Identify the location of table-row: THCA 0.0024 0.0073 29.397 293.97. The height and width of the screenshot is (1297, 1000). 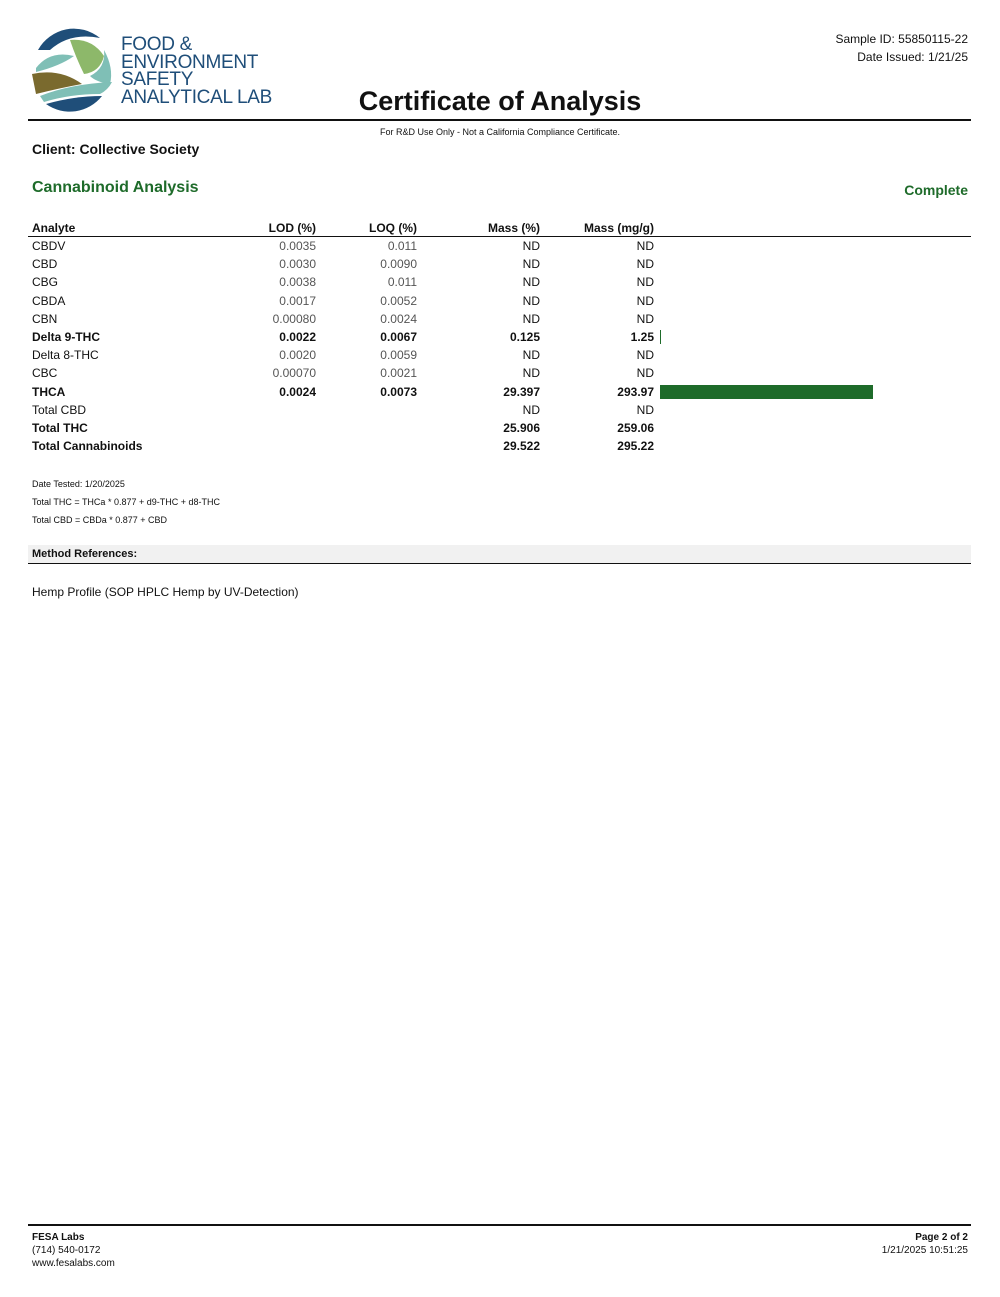
(499, 392).